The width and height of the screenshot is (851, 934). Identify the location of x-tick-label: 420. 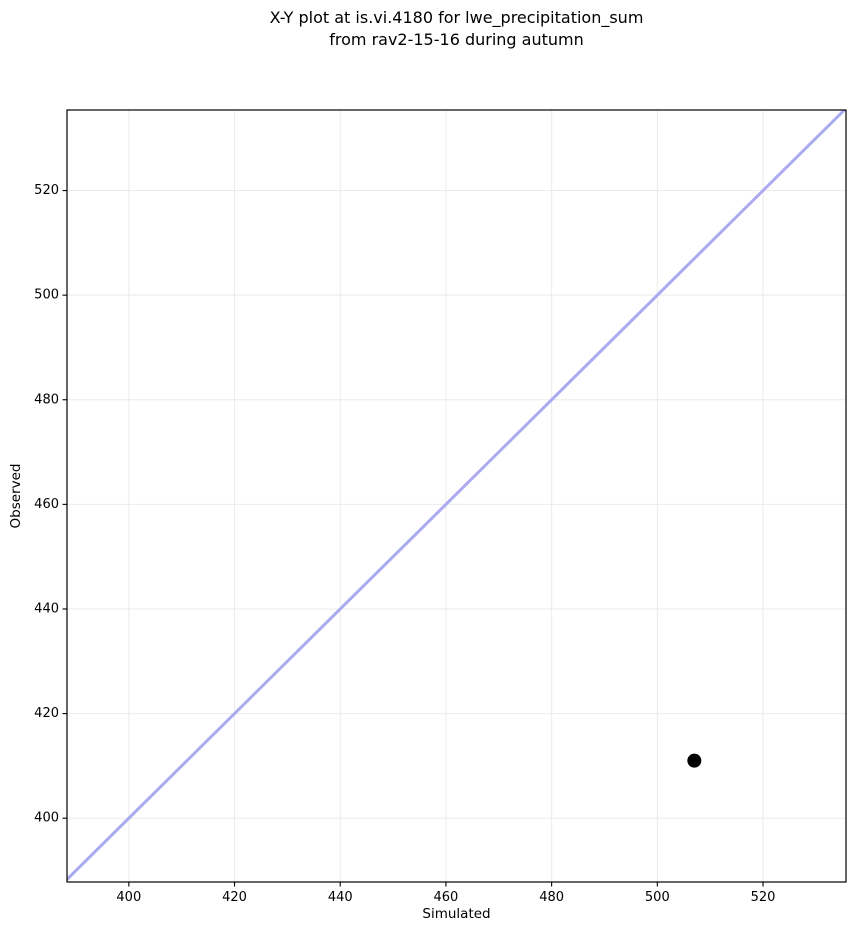
(234, 897).